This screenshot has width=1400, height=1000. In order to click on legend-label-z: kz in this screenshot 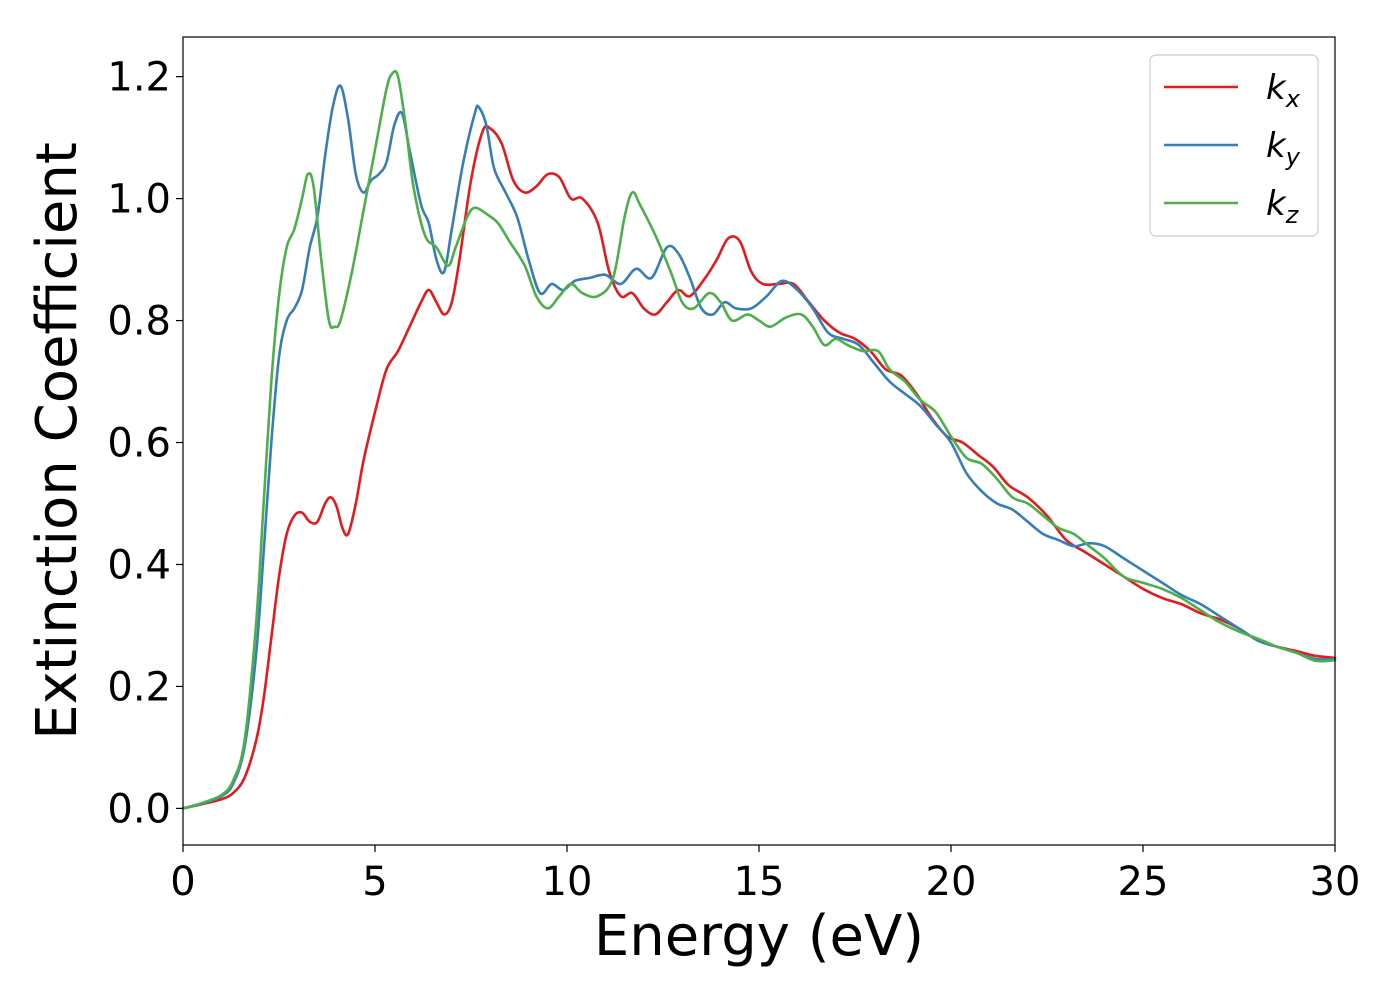, I will do `click(1283, 206)`.